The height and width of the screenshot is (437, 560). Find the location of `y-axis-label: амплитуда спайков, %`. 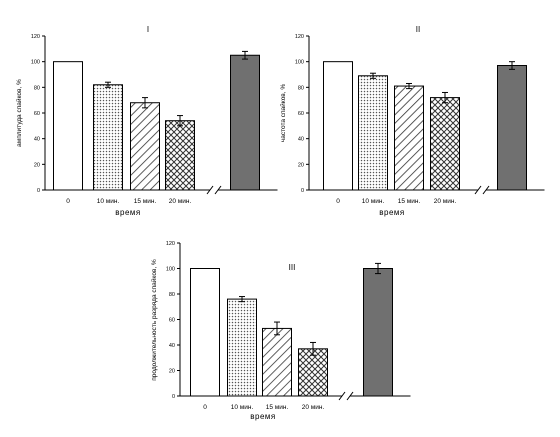

y-axis-label: амплитуда спайков, % is located at coordinates (19, 113).